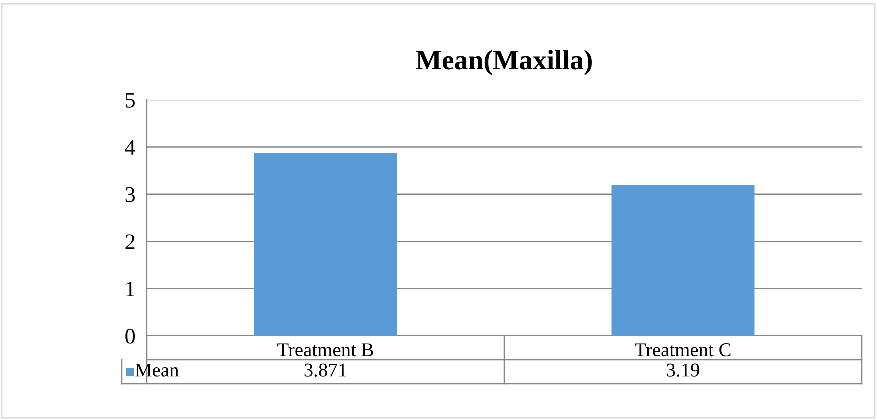  I want to click on legend-label: Mean, so click(157, 370).